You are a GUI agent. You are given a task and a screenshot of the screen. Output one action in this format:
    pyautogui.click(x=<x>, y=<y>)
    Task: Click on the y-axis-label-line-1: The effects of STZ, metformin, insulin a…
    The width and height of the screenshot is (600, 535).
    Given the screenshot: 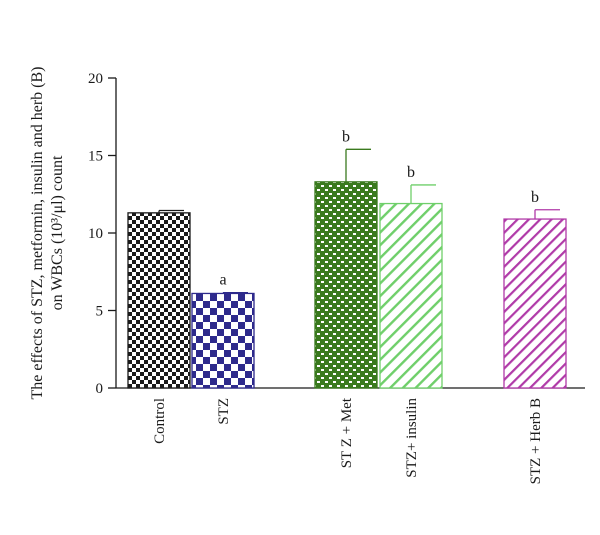 What is the action you would take?
    pyautogui.click(x=37, y=233)
    